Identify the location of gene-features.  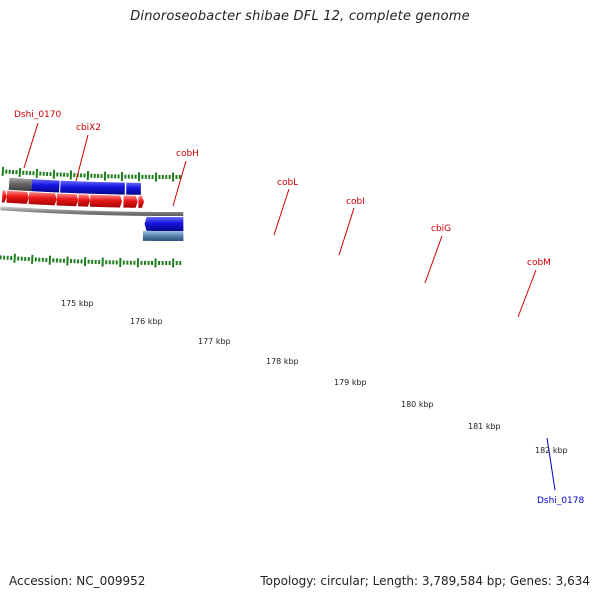
(92, 209).